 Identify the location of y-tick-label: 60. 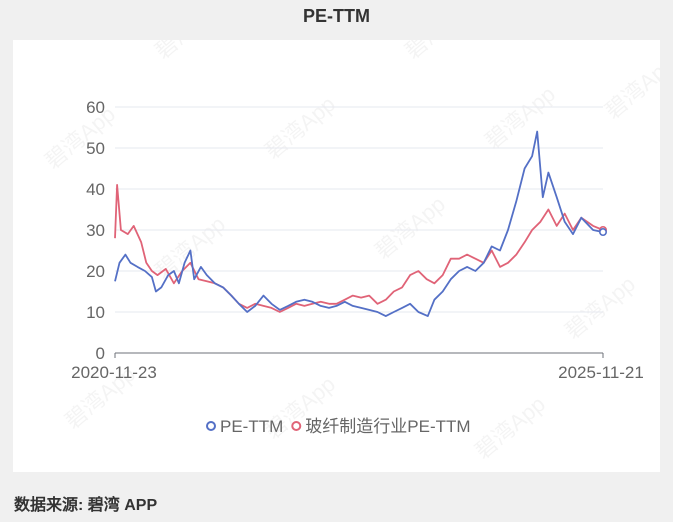
(95, 107).